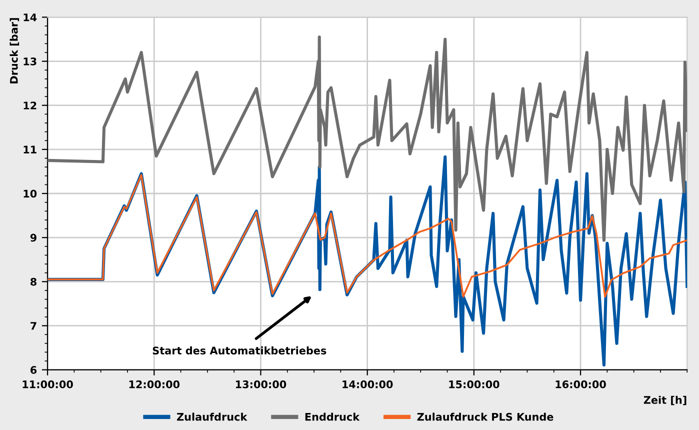 Image resolution: width=699 pixels, height=430 pixels. I want to click on y-tick-label: 13, so click(30, 62).